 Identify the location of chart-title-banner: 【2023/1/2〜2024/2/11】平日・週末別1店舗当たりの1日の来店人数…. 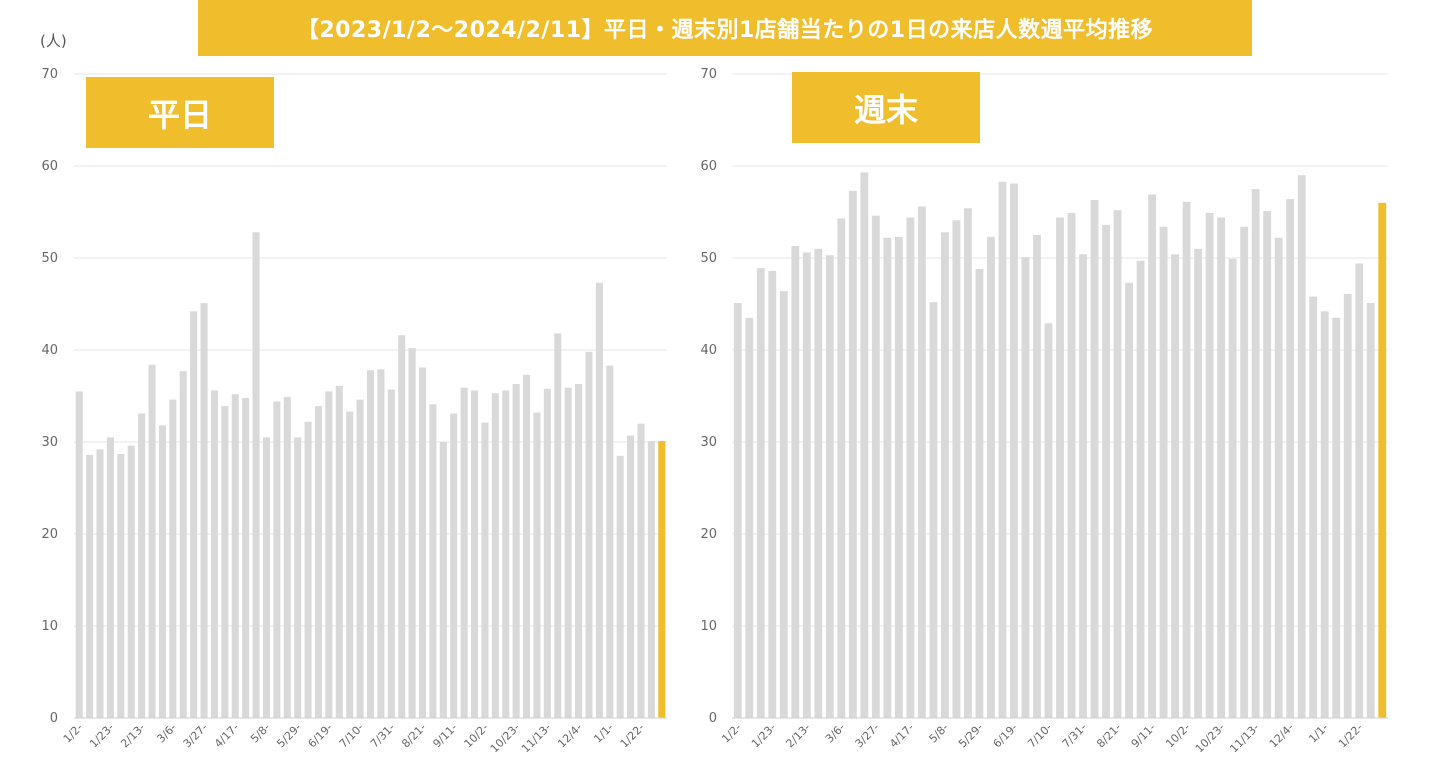
(725, 28).